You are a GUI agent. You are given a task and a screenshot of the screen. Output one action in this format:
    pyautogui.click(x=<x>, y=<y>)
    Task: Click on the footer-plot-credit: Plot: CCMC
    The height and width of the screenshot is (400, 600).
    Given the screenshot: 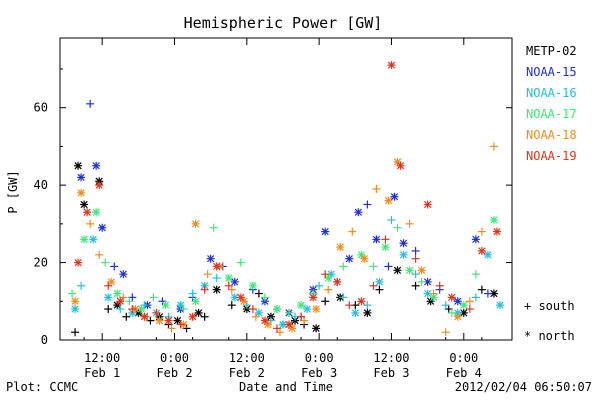 What is the action you would take?
    pyautogui.click(x=42, y=387)
    